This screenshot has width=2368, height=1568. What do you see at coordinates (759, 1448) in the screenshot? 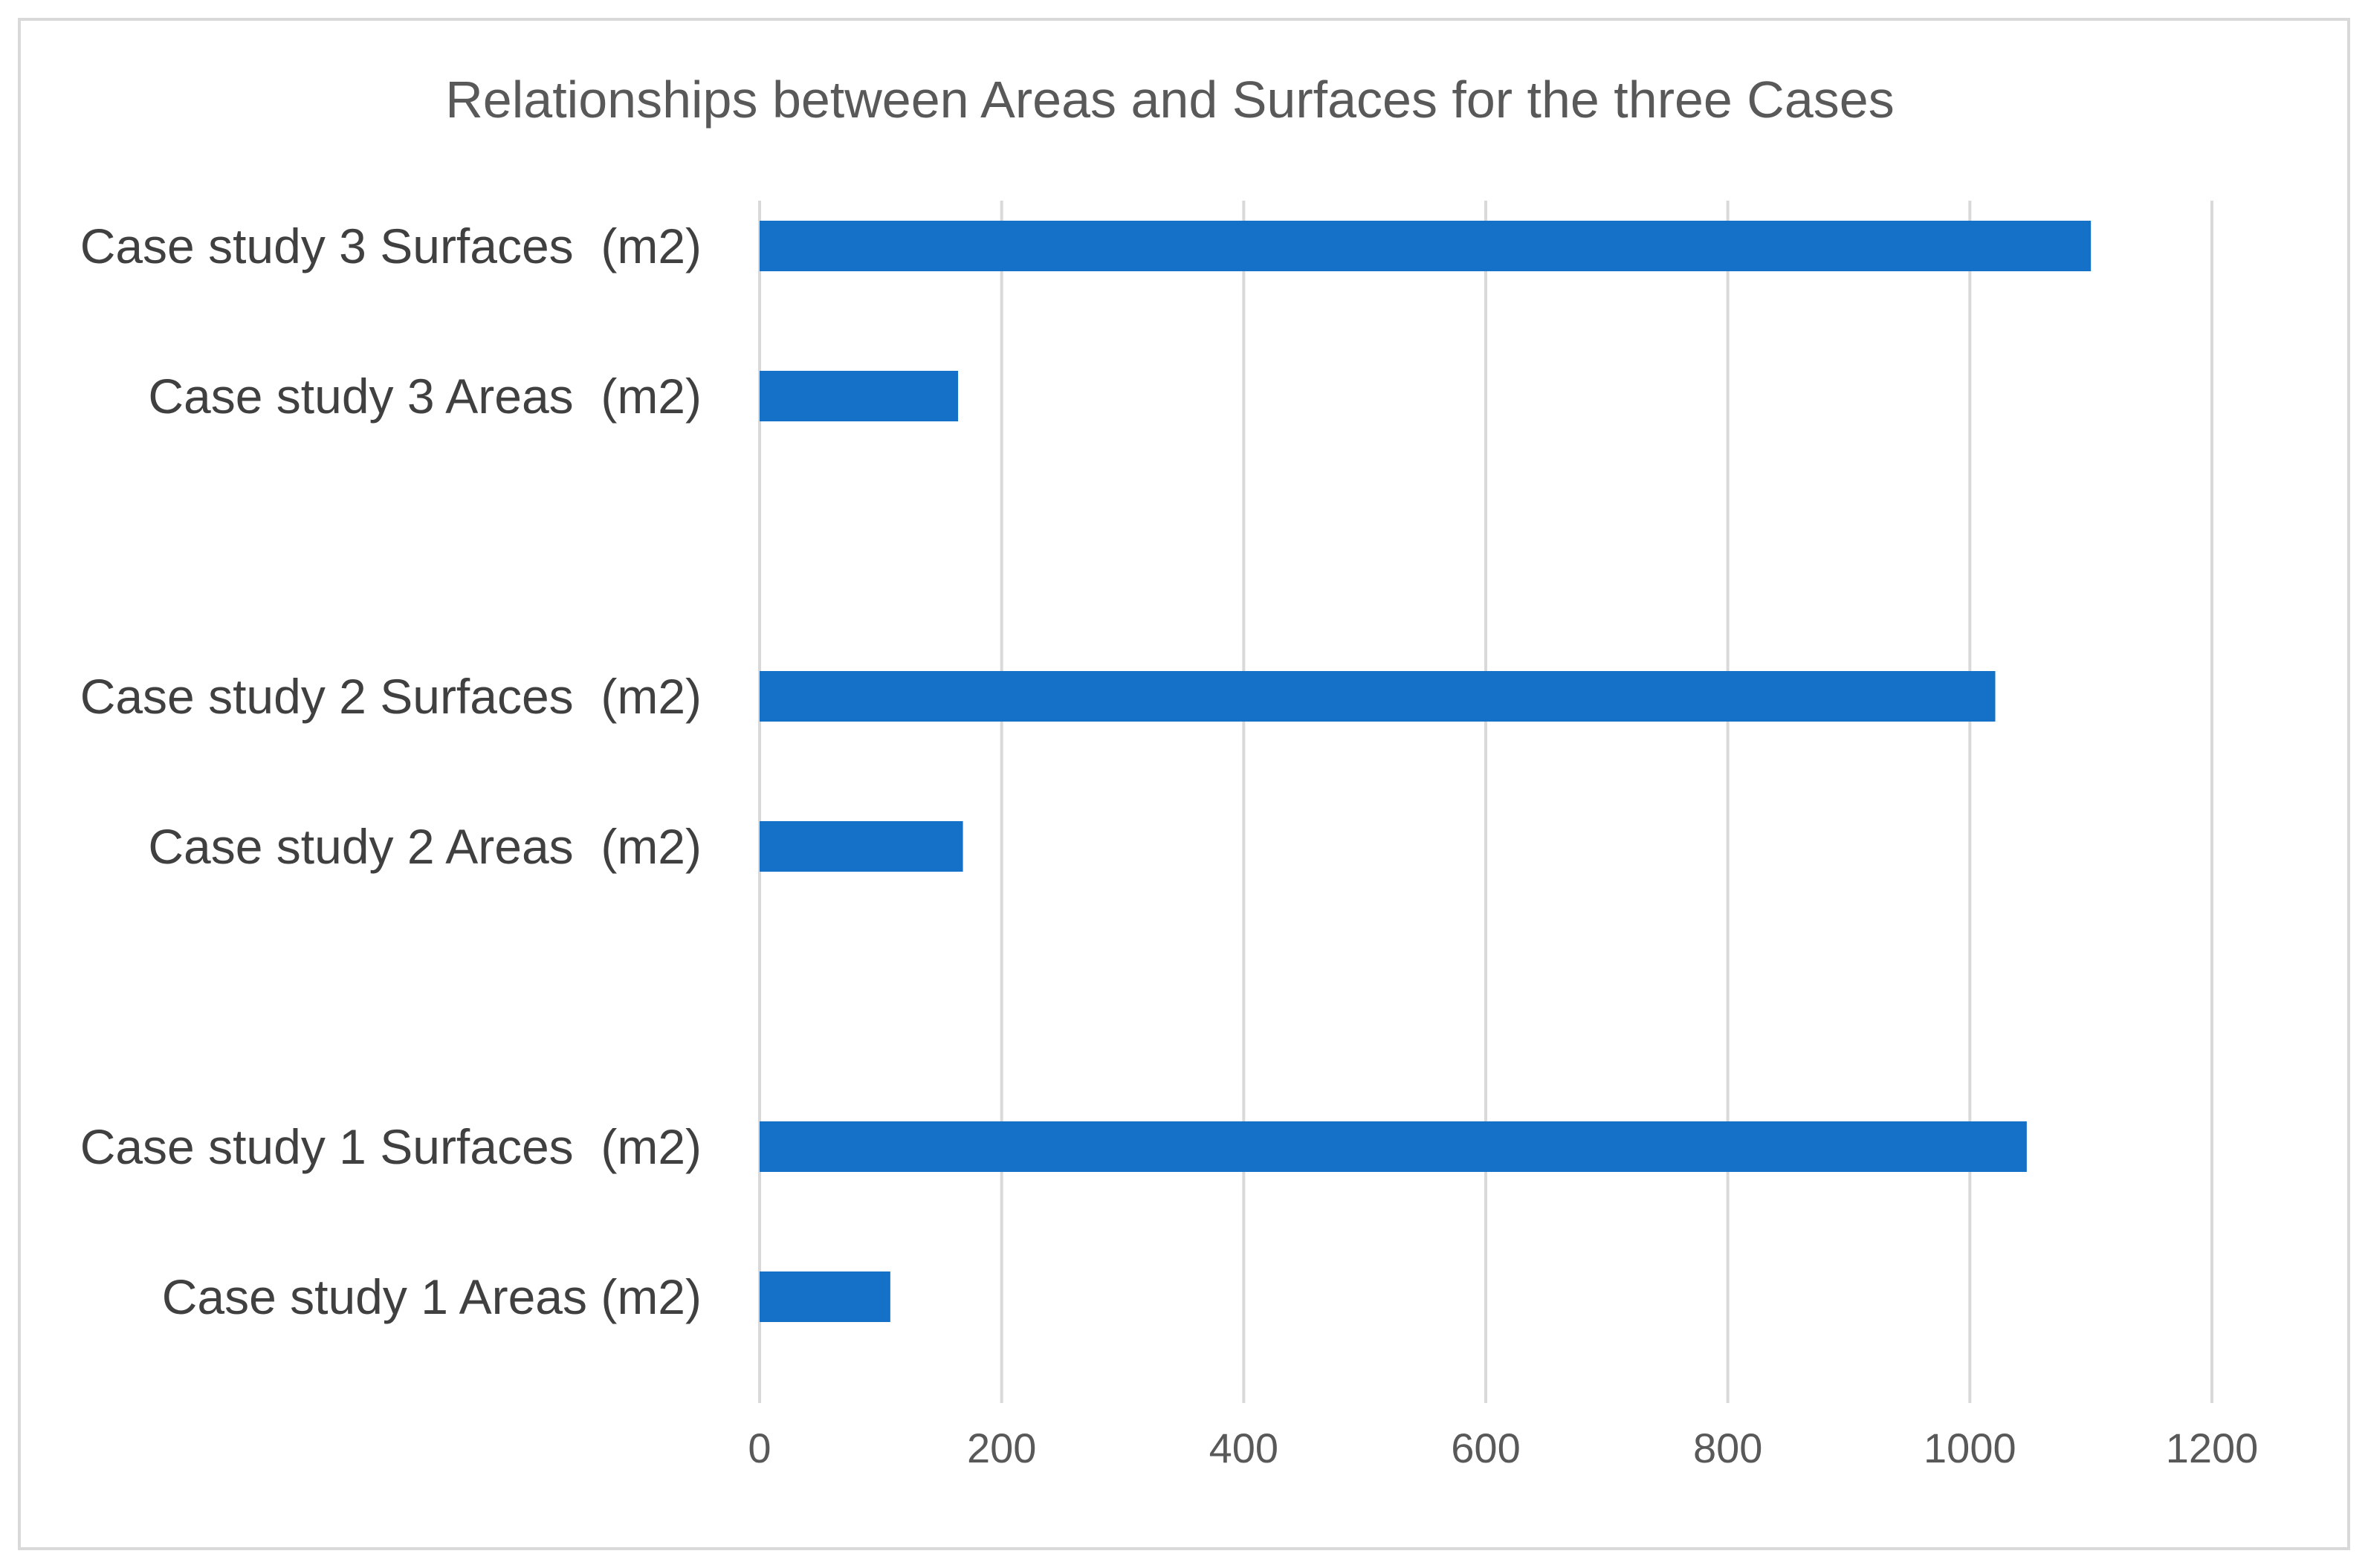
I see `x-tick-label: 0` at bounding box center [759, 1448].